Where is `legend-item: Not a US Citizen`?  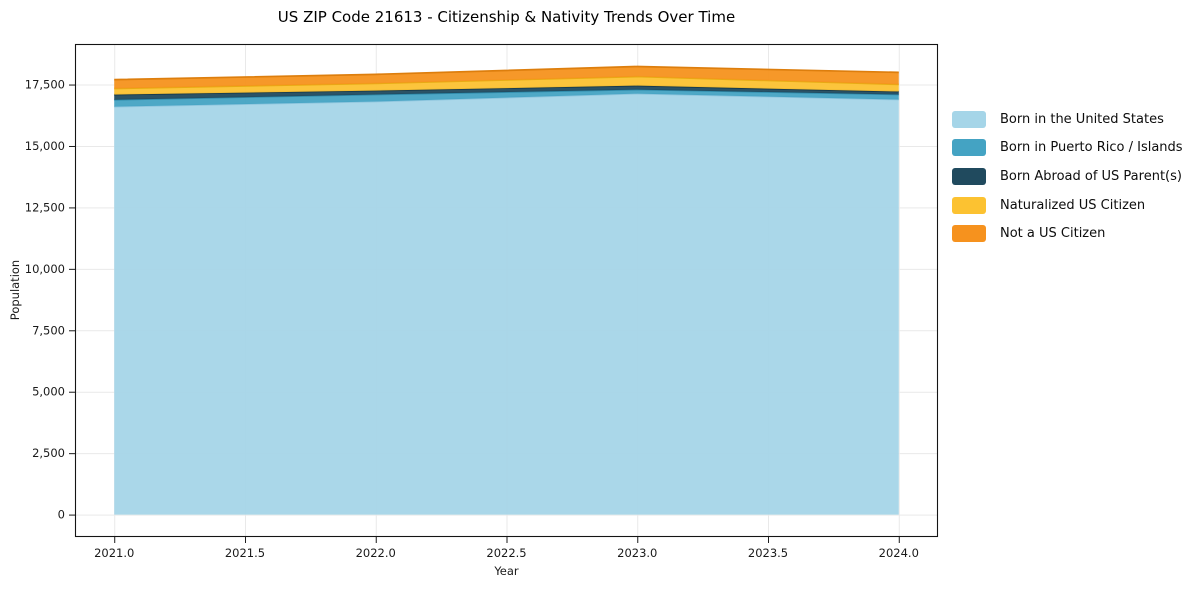 legend-item: Not a US Citizen is located at coordinates (1067, 233).